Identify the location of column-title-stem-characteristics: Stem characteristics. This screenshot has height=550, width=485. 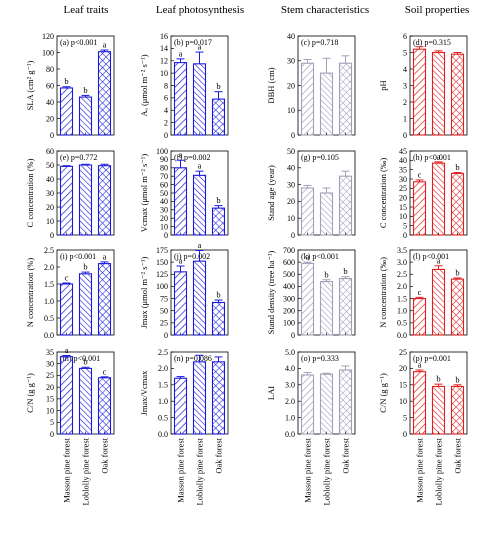
(325, 10).